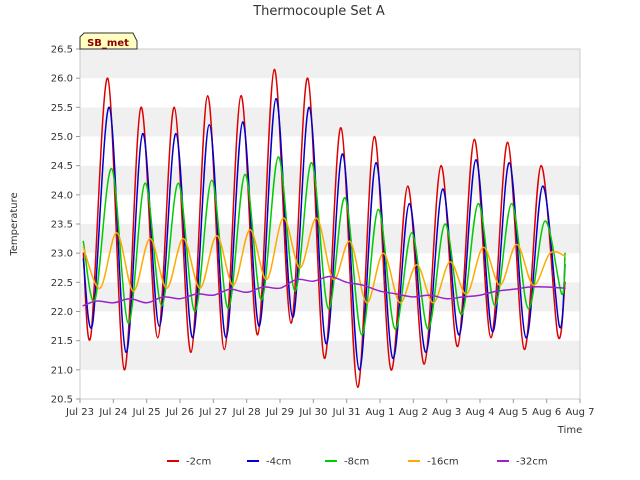 Image resolution: width=640 pixels, height=480 pixels. What do you see at coordinates (62, 254) in the screenshot?
I see `y-tick-label: 23.0` at bounding box center [62, 254].